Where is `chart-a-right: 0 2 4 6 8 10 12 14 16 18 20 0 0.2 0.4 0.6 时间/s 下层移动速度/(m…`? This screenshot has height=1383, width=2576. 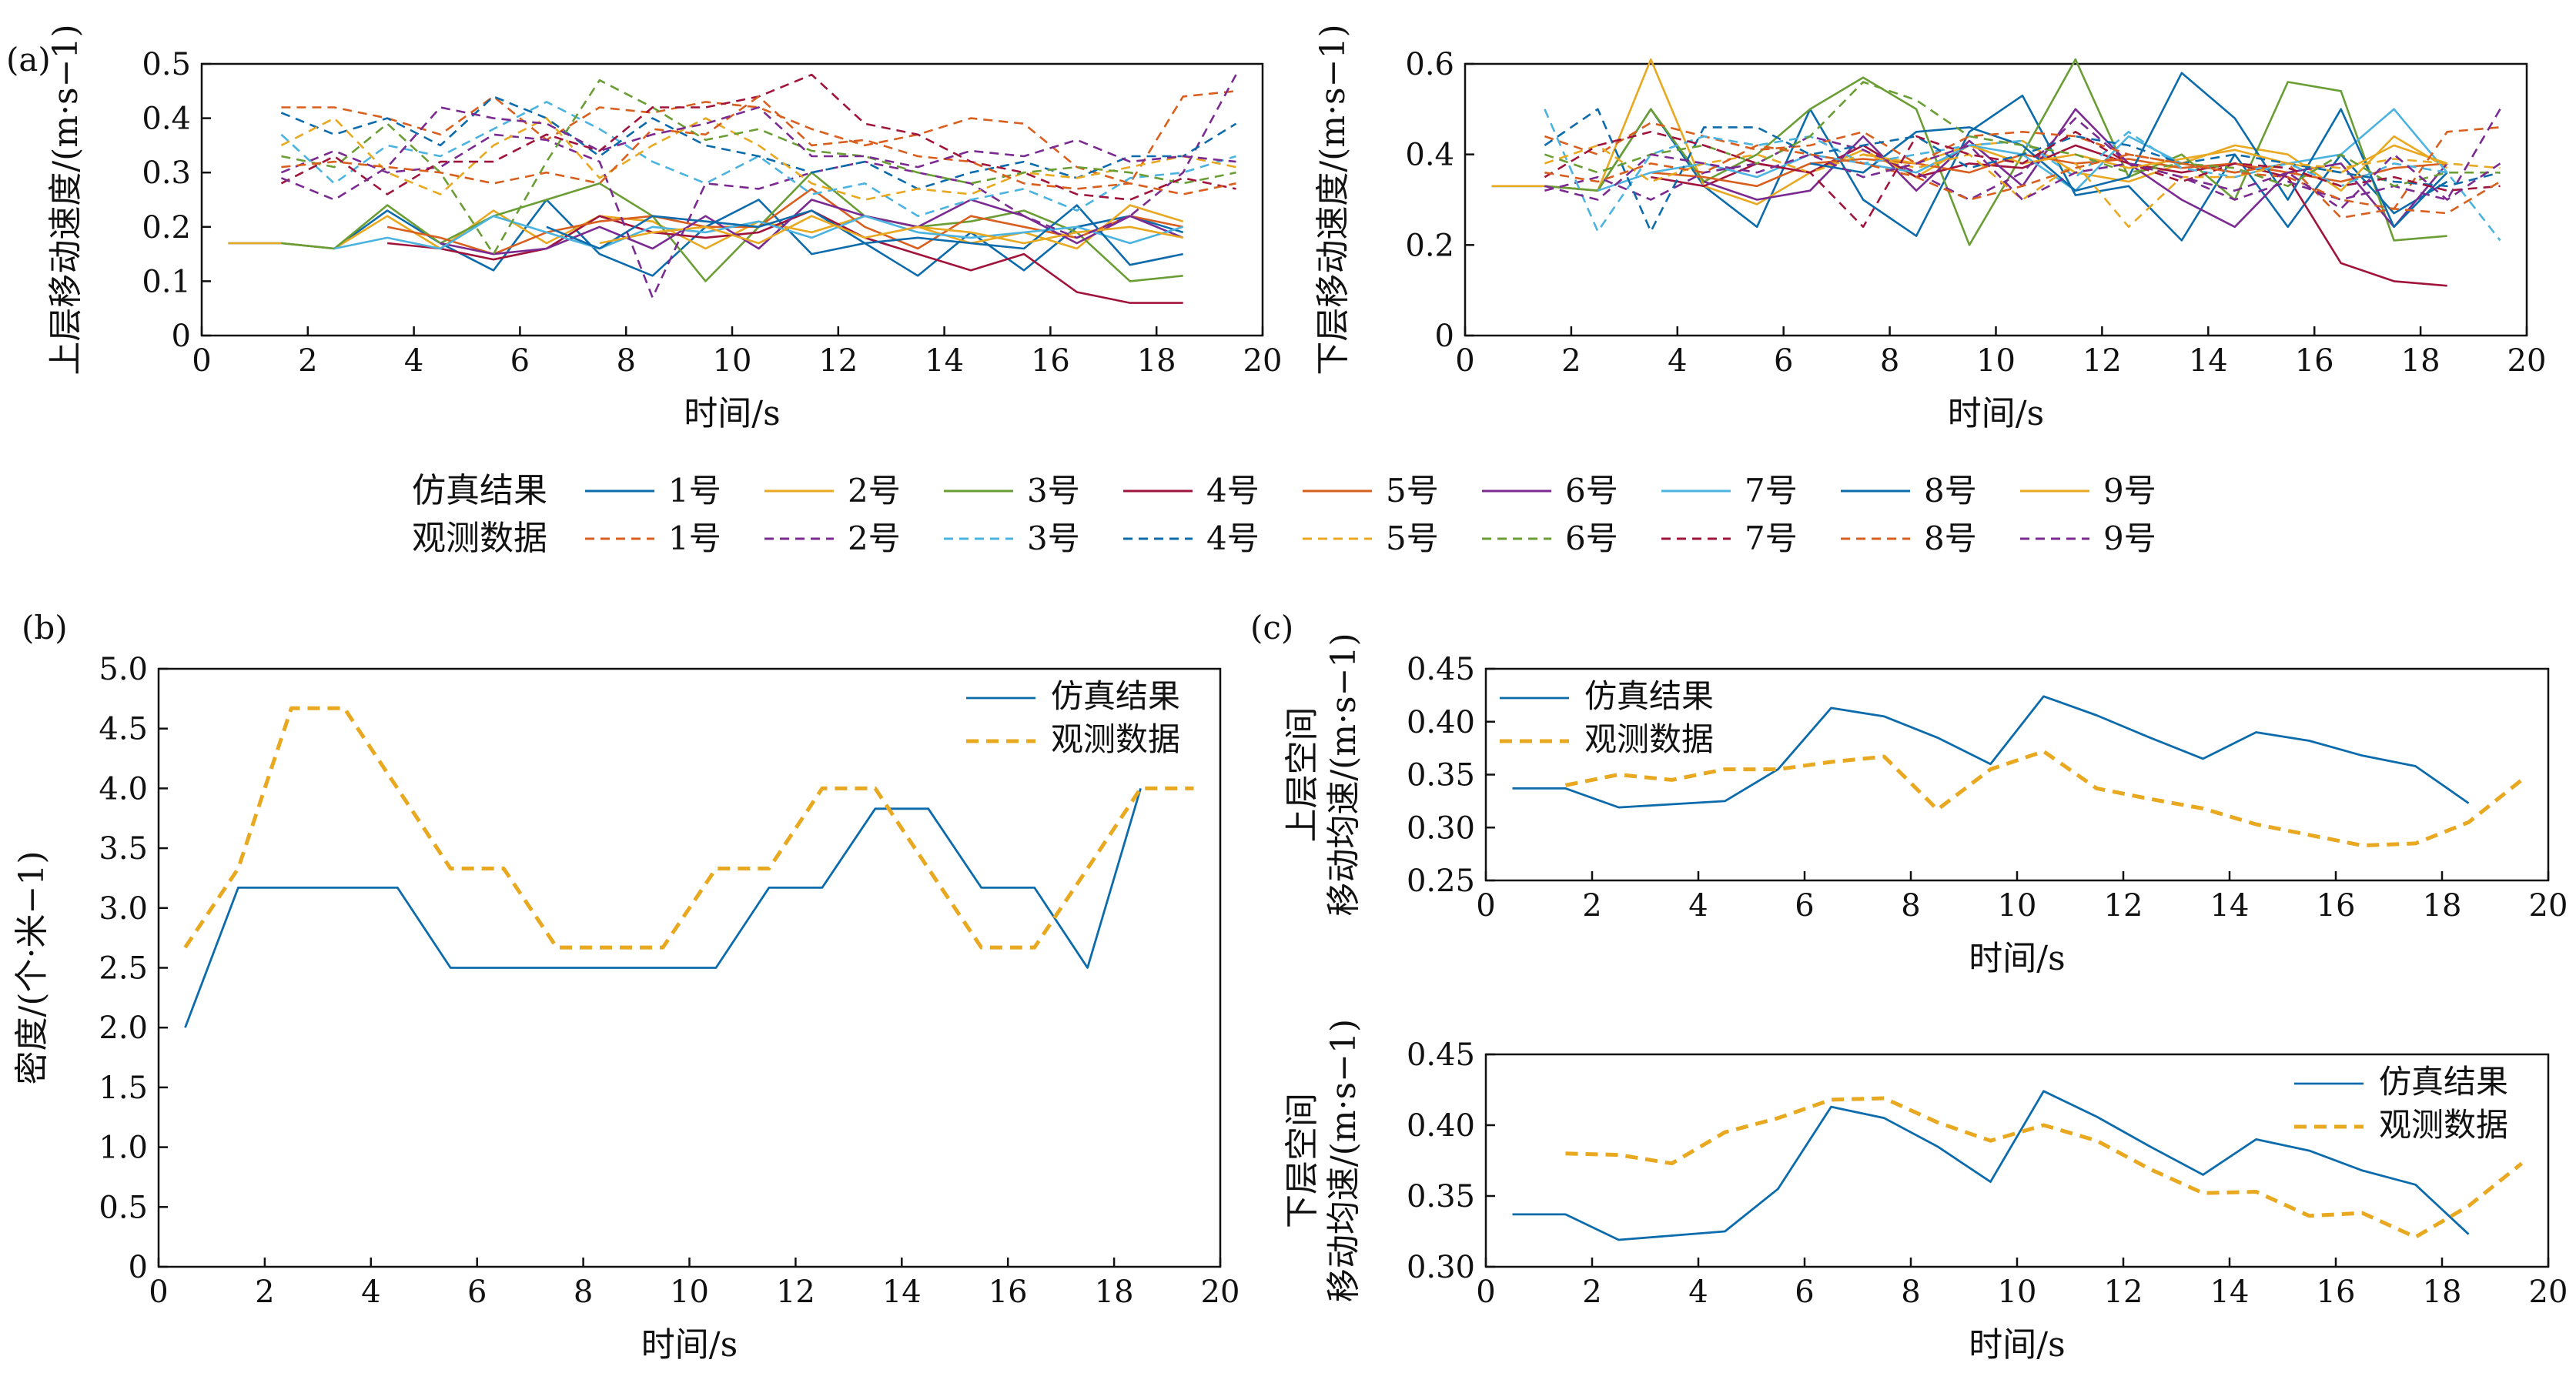 chart-a-right: 0 2 4 6 8 10 12 14 16 18 20 0 0.2 0.4 0.6 时间/s 下层移动速度/(m… is located at coordinates (1930, 228).